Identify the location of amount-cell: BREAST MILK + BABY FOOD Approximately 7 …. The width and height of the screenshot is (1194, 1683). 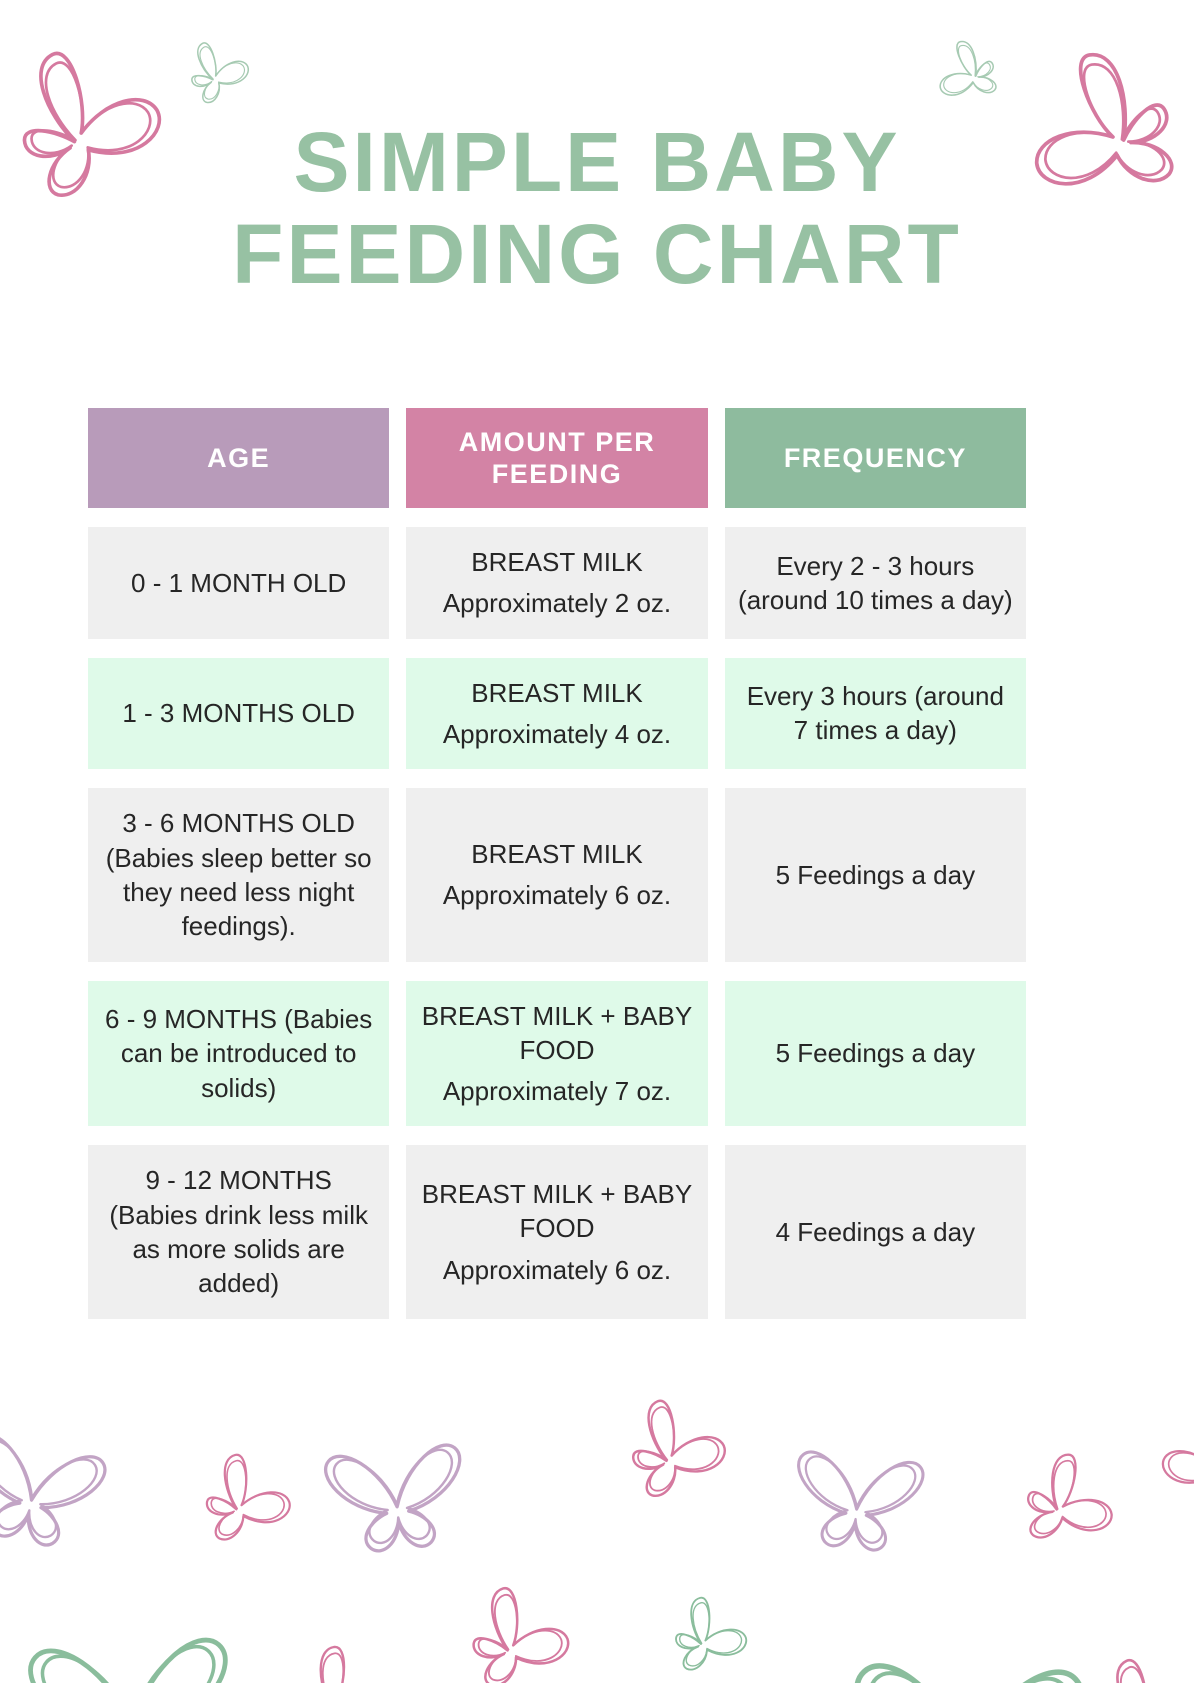
(557, 1053).